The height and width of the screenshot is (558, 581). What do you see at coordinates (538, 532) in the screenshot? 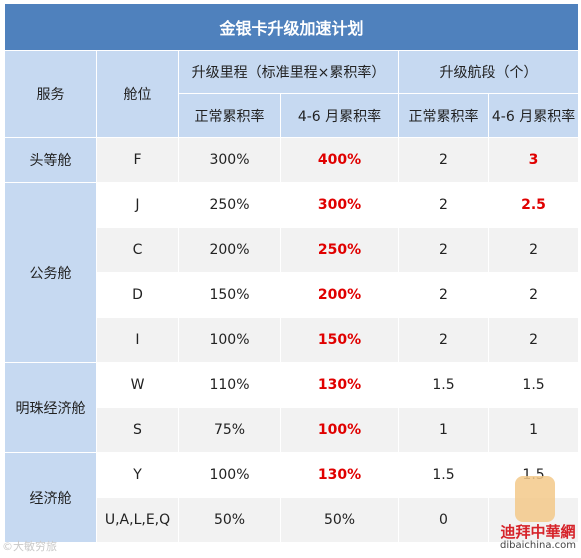
I see `watermark-site-name: 迪拜中華網` at bounding box center [538, 532].